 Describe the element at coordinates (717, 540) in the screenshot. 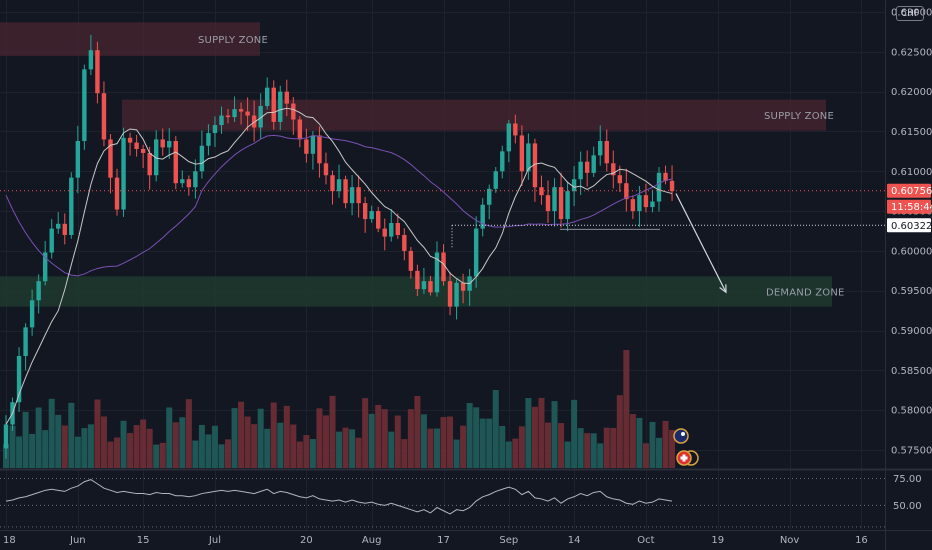

I see `time-tick-label: 19` at that location.